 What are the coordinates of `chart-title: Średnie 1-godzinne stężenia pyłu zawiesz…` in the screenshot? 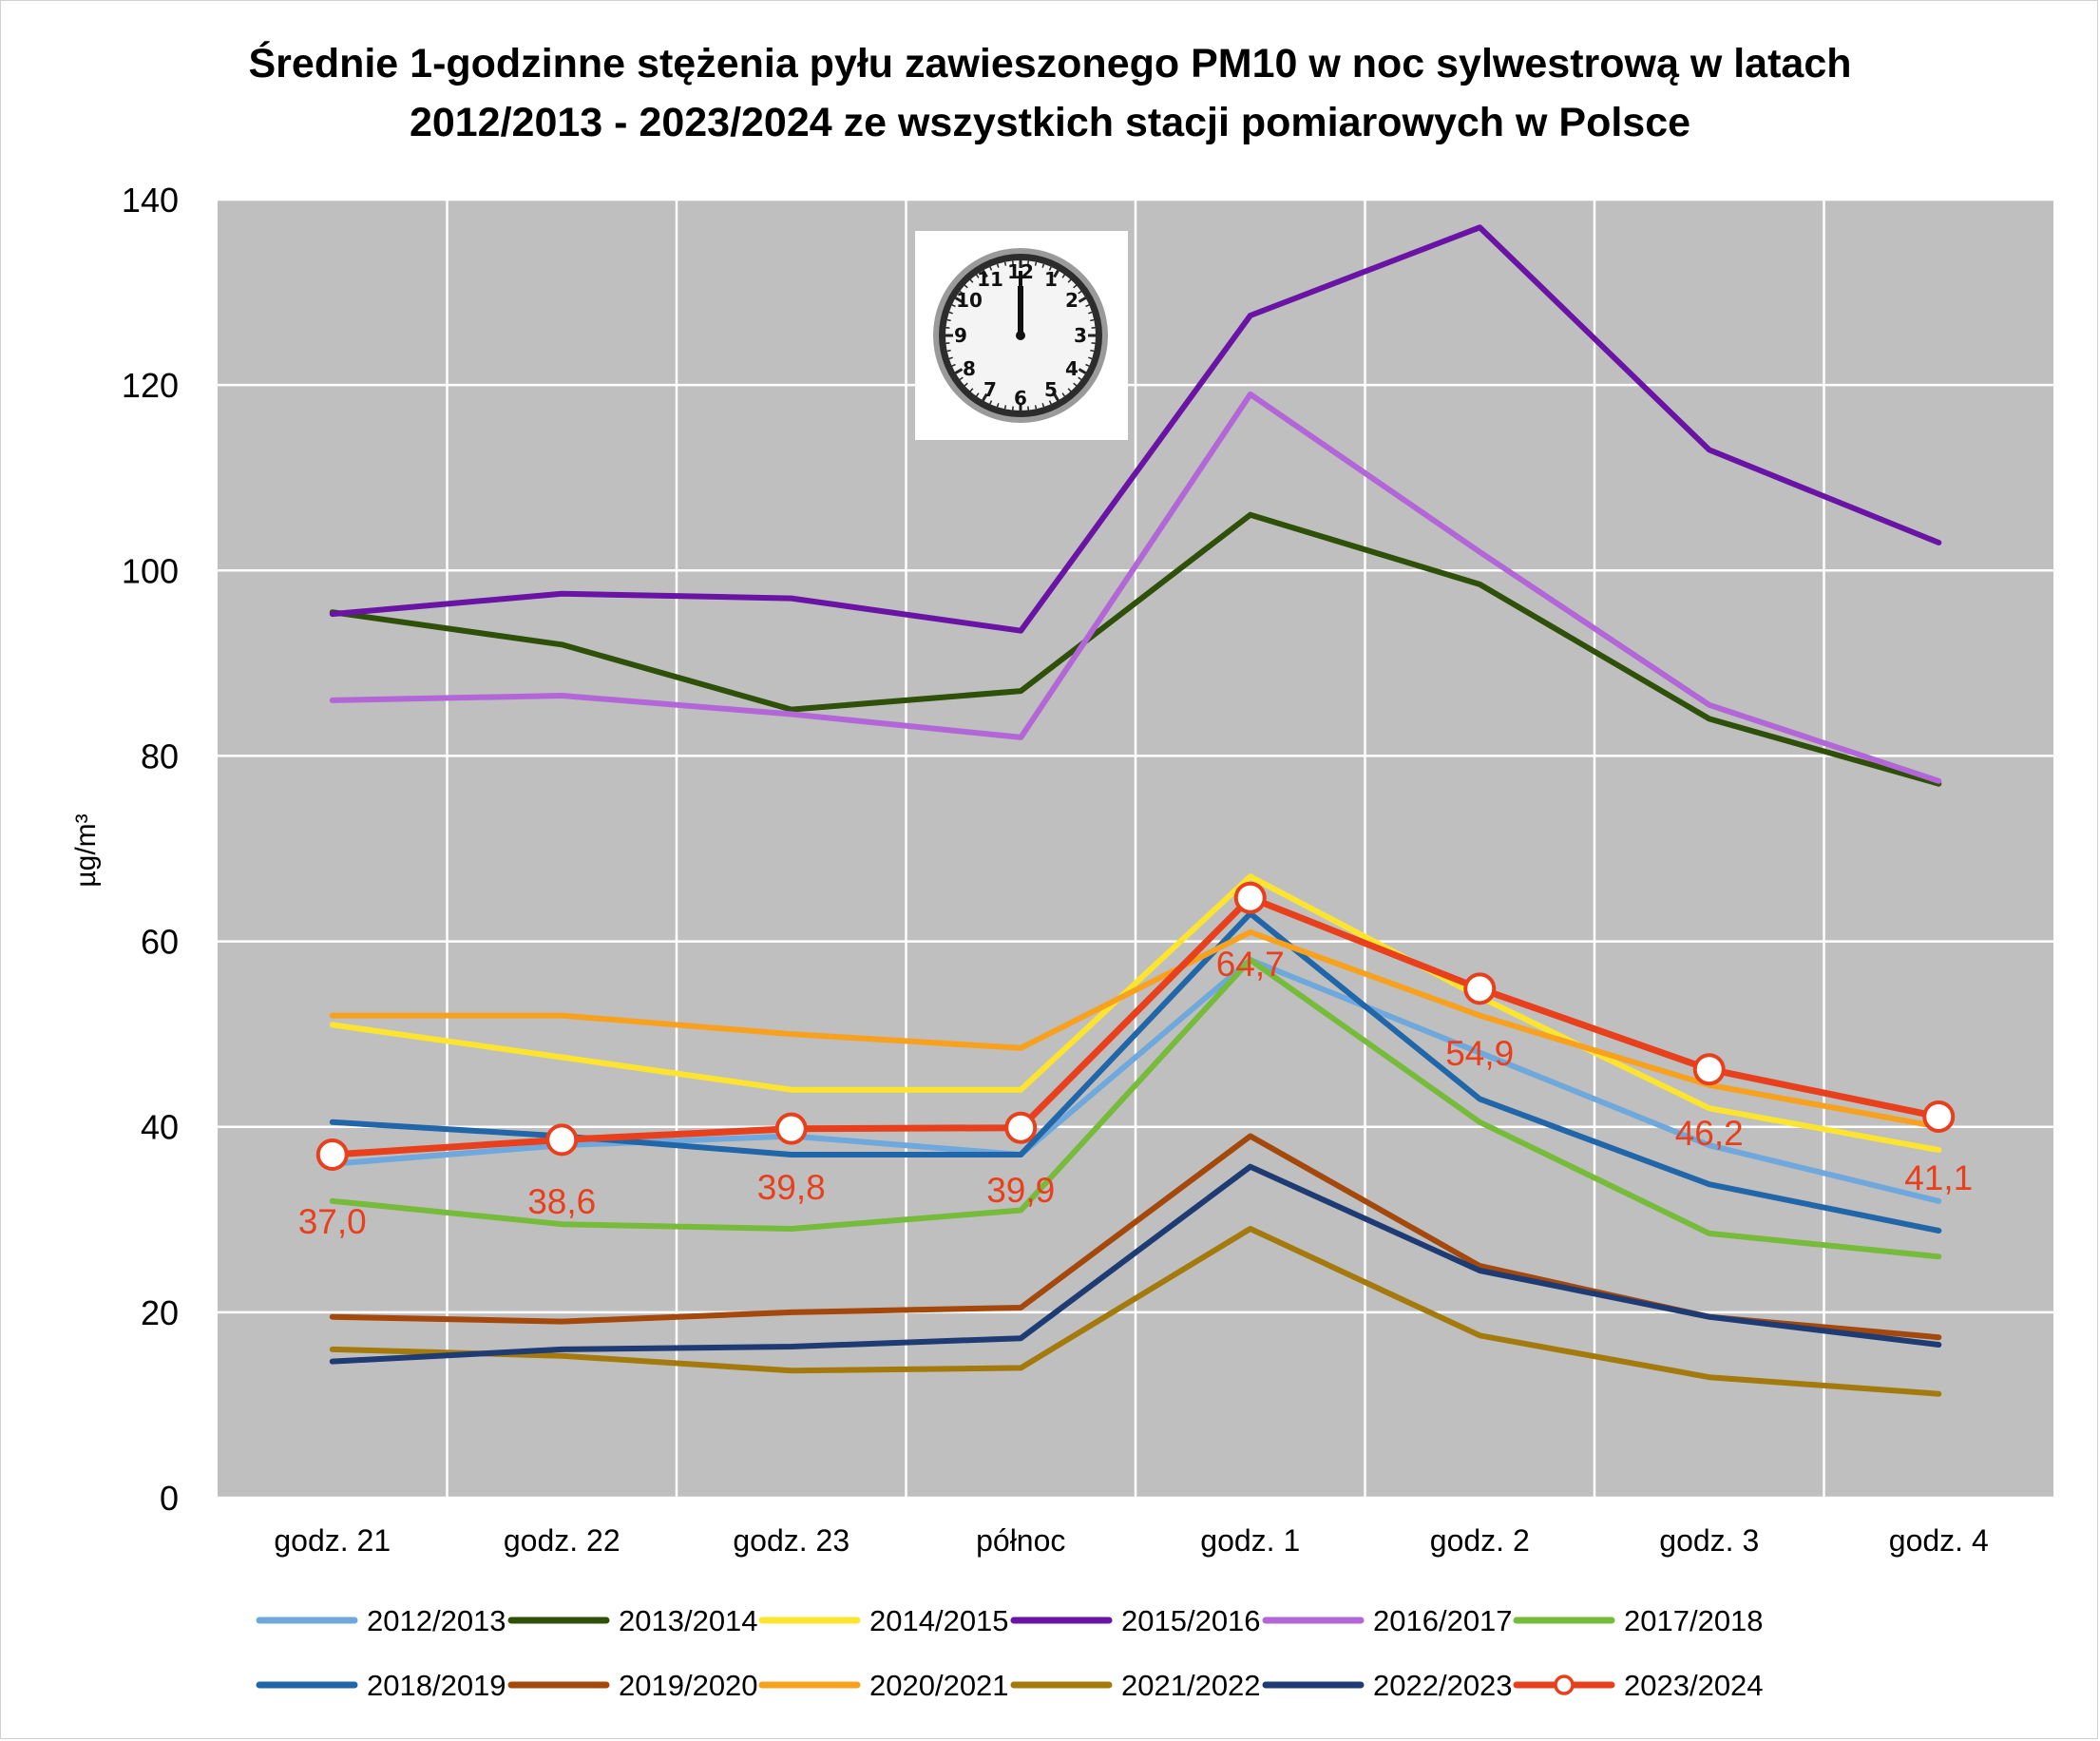 It's located at (1050, 93).